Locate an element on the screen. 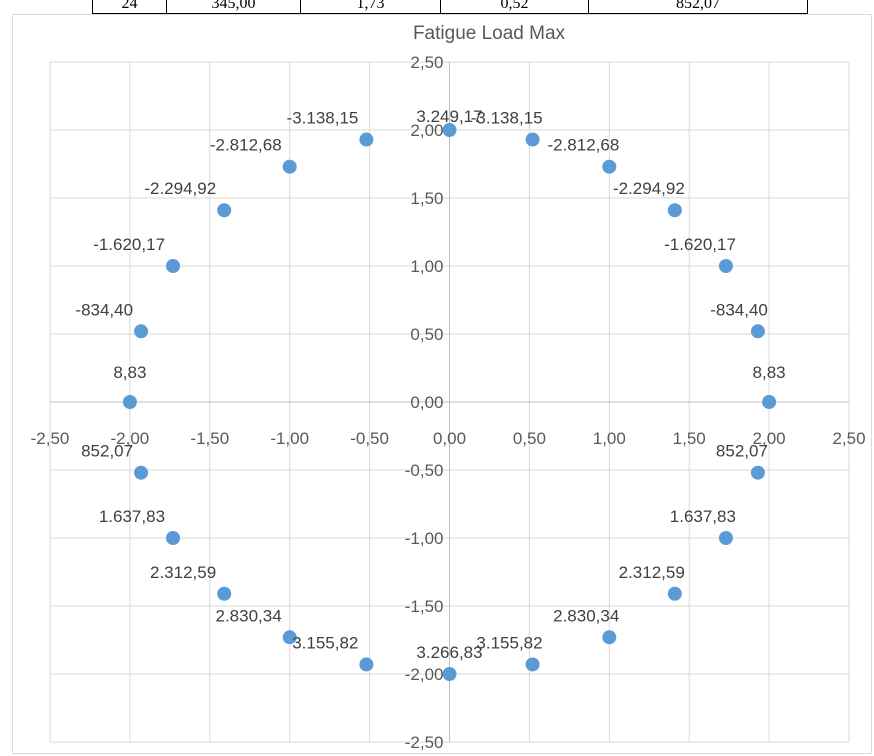  y-tick-label: -1,00 is located at coordinates (424, 538).